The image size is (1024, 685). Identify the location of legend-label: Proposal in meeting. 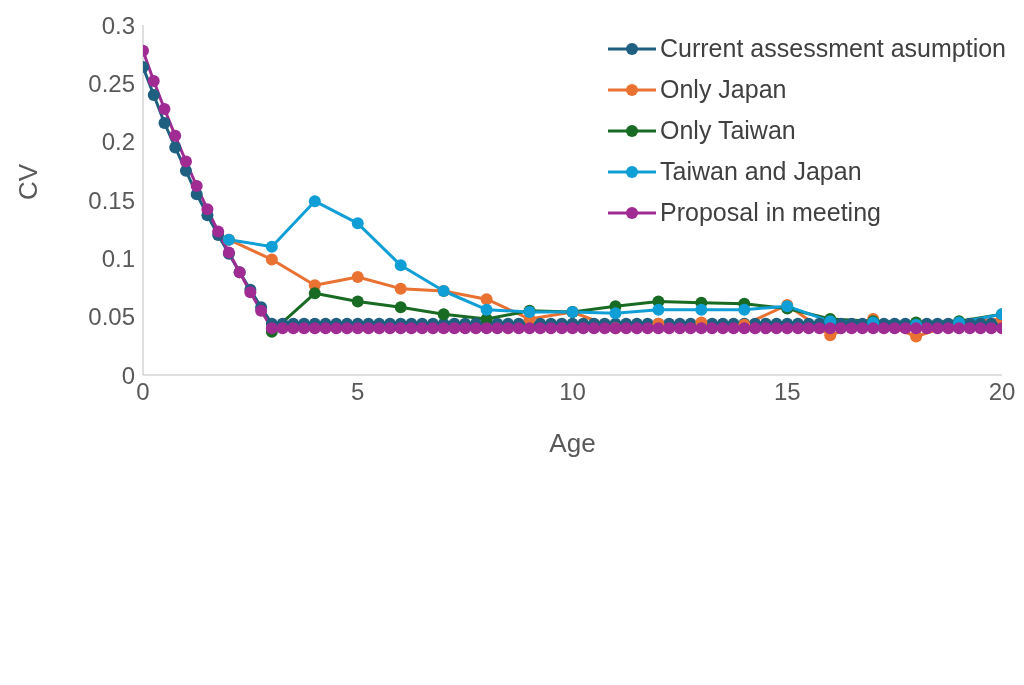
(770, 212).